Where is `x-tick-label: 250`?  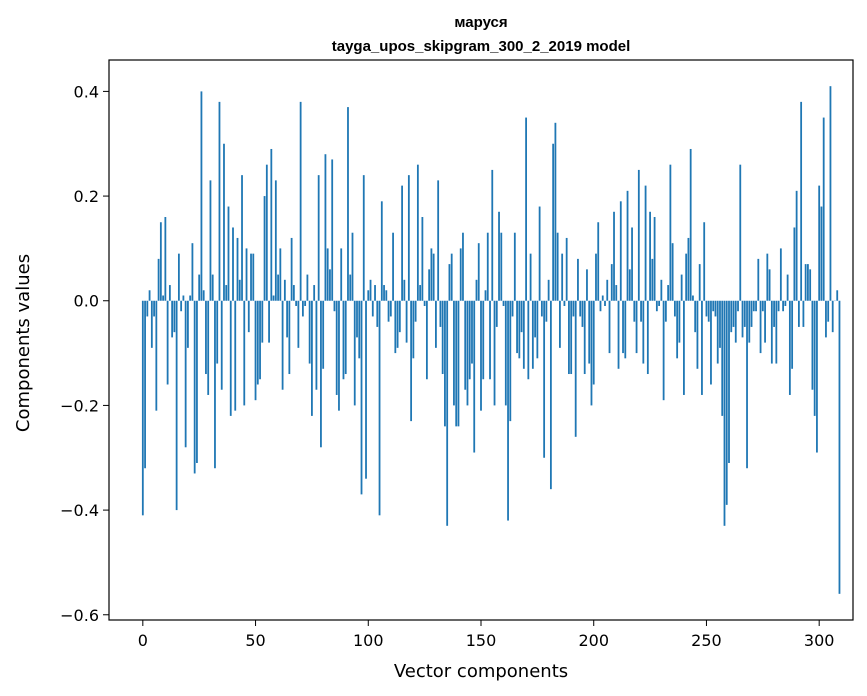
x-tick-label: 250 is located at coordinates (706, 640).